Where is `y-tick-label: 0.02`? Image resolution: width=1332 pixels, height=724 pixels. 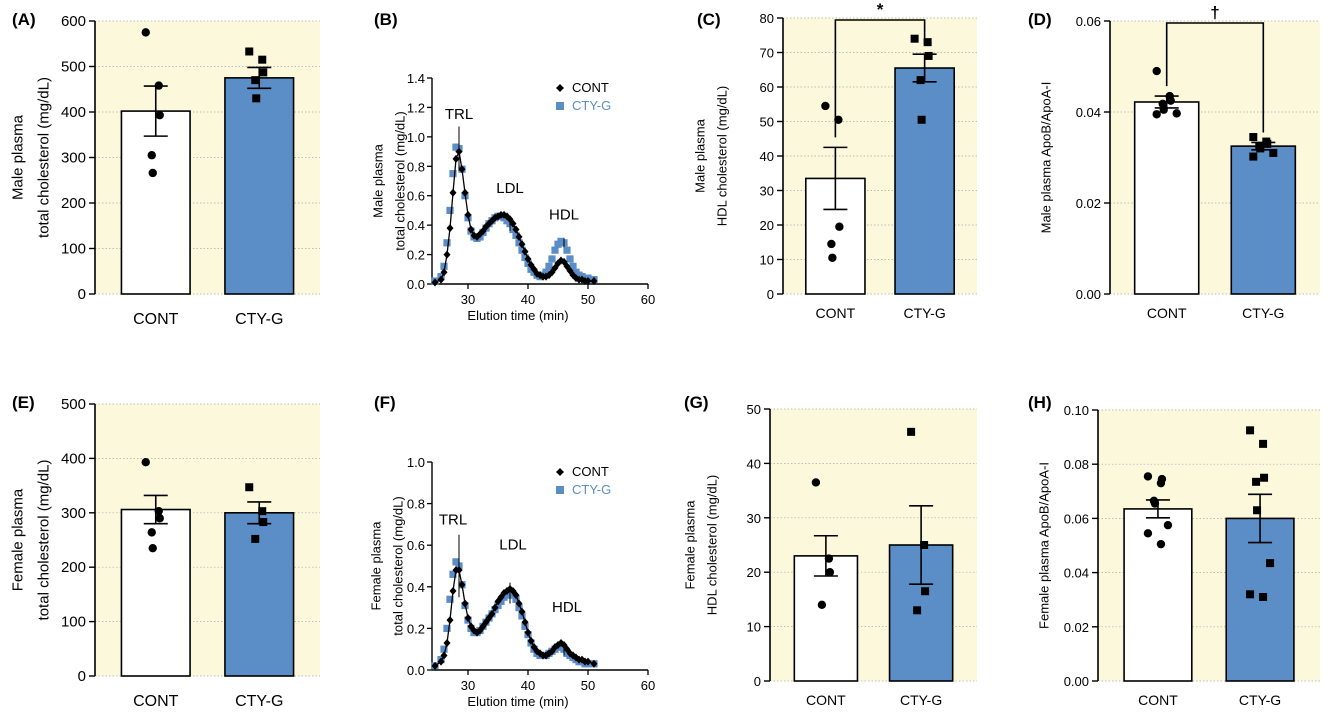
y-tick-label: 0.02 is located at coordinates (1088, 203).